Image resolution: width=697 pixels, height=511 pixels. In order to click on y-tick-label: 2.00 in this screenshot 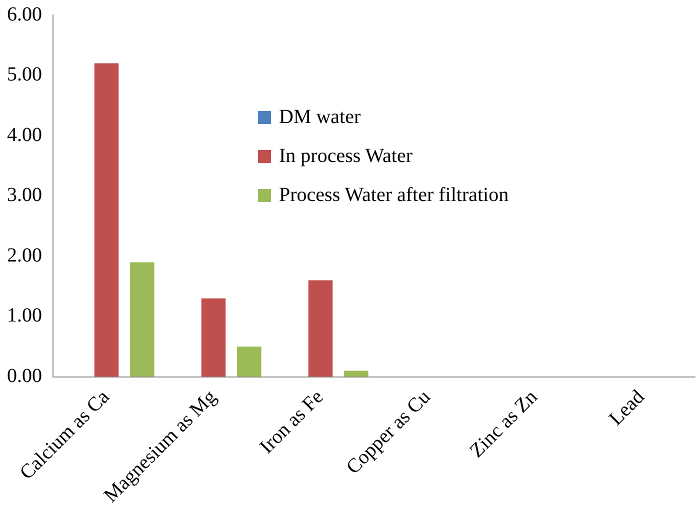, I will do `click(24, 255)`.